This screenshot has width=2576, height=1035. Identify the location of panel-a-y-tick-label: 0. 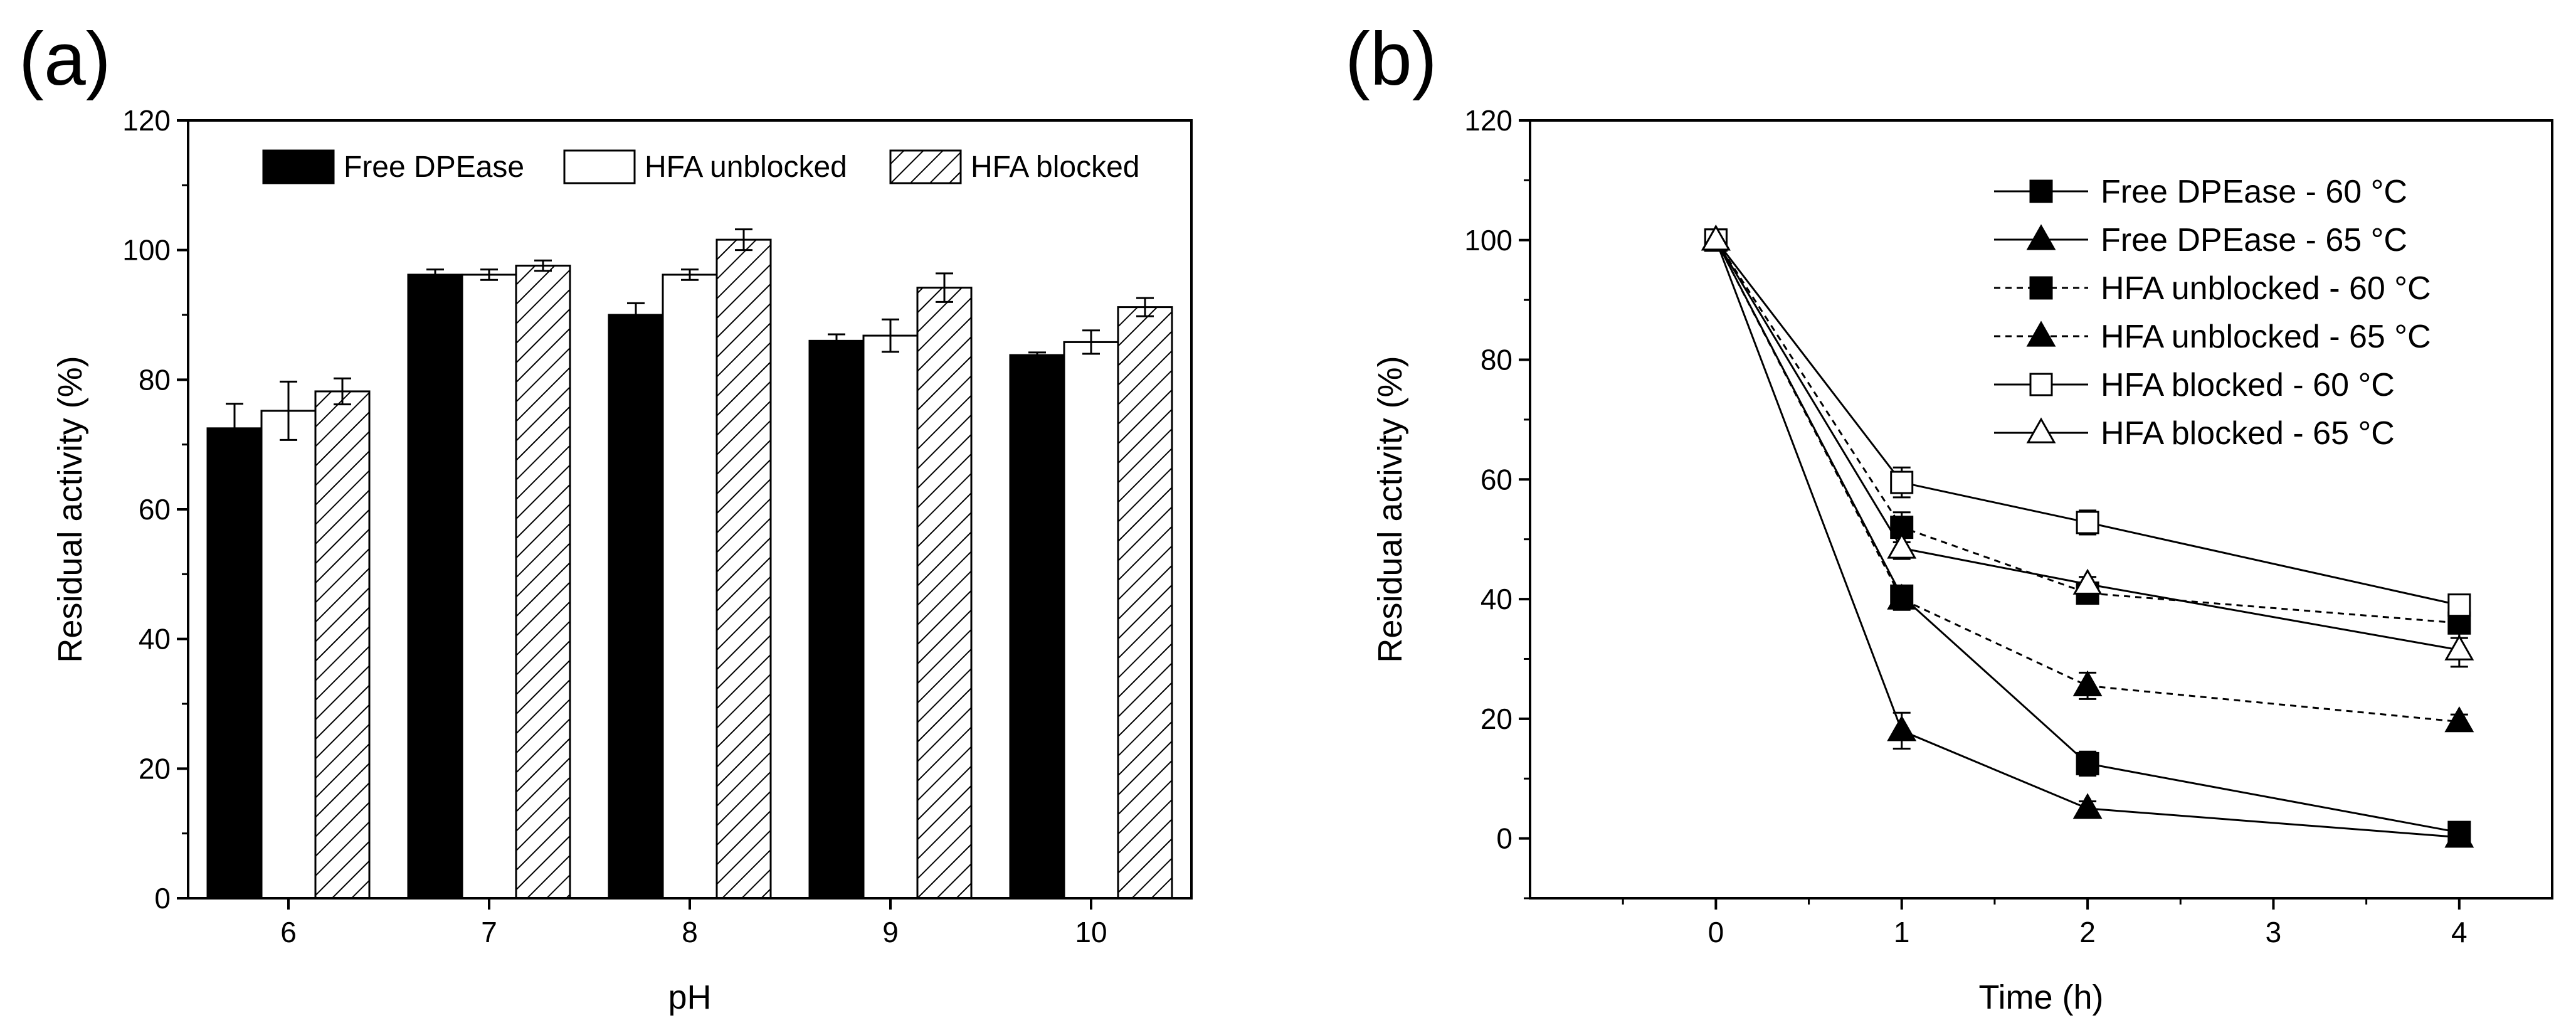
(162, 898).